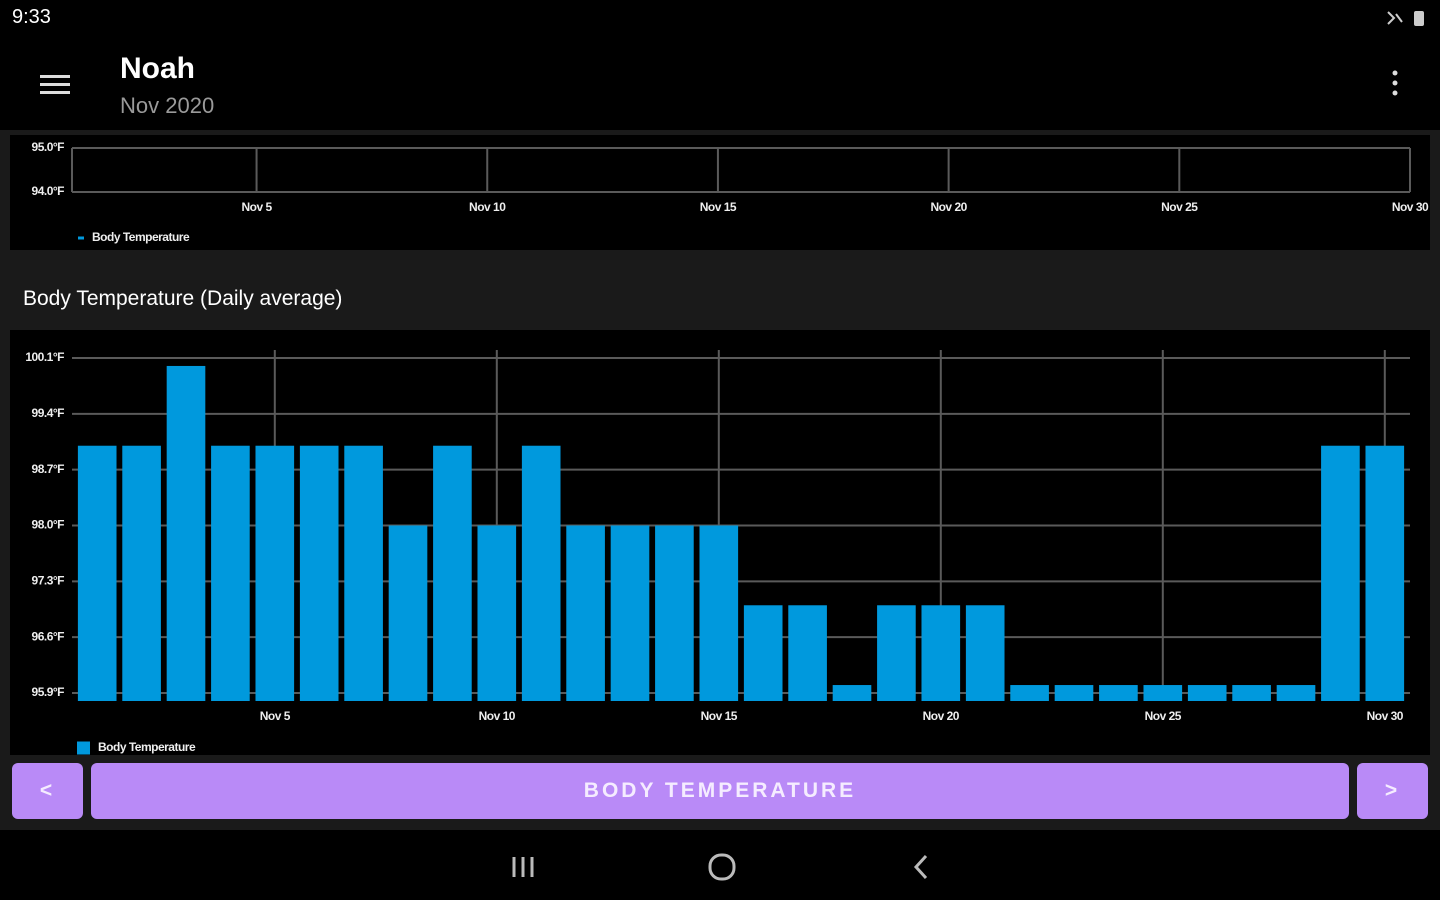 This screenshot has height=900, width=1440. I want to click on y-tick-label: 99.4°F, so click(48, 413).